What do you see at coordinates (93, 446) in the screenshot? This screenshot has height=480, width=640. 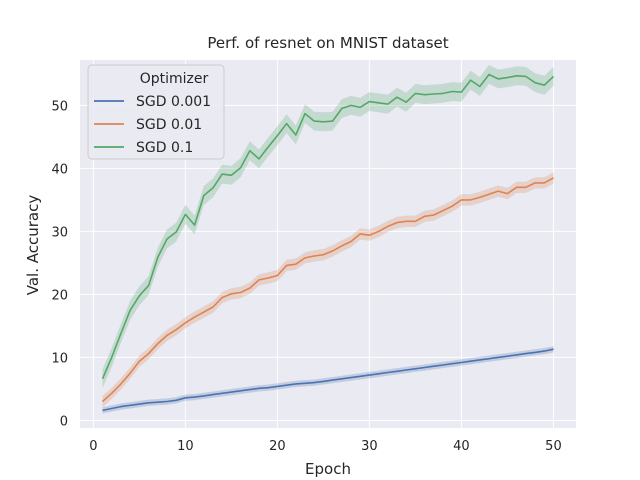 I see `x-tick-label: 0` at bounding box center [93, 446].